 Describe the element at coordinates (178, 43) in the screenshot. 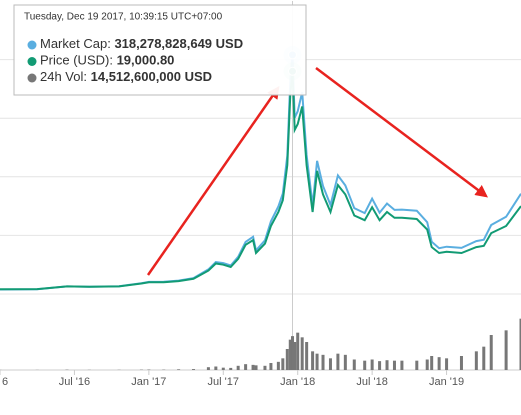

I see `tooltip-value: 318,278,828,649 USD` at that location.